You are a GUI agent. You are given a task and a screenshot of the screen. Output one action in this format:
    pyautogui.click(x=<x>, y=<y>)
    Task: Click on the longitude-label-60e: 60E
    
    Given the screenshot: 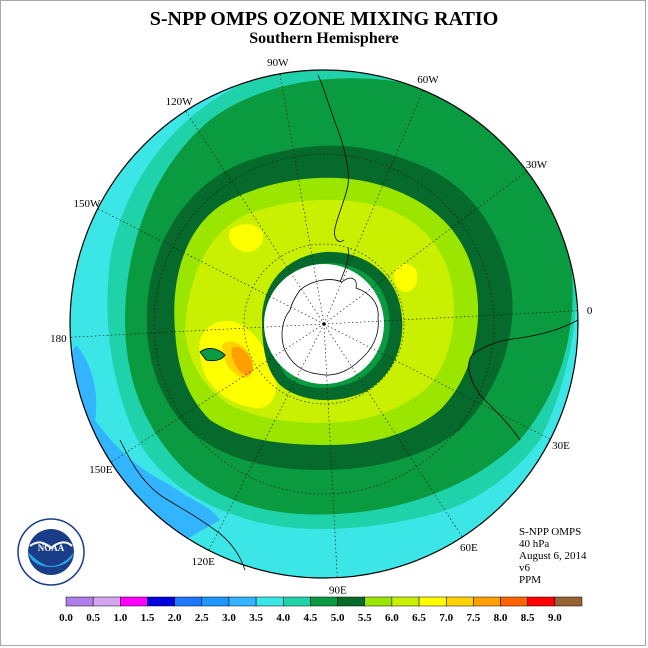 What is the action you would take?
    pyautogui.click(x=469, y=548)
    